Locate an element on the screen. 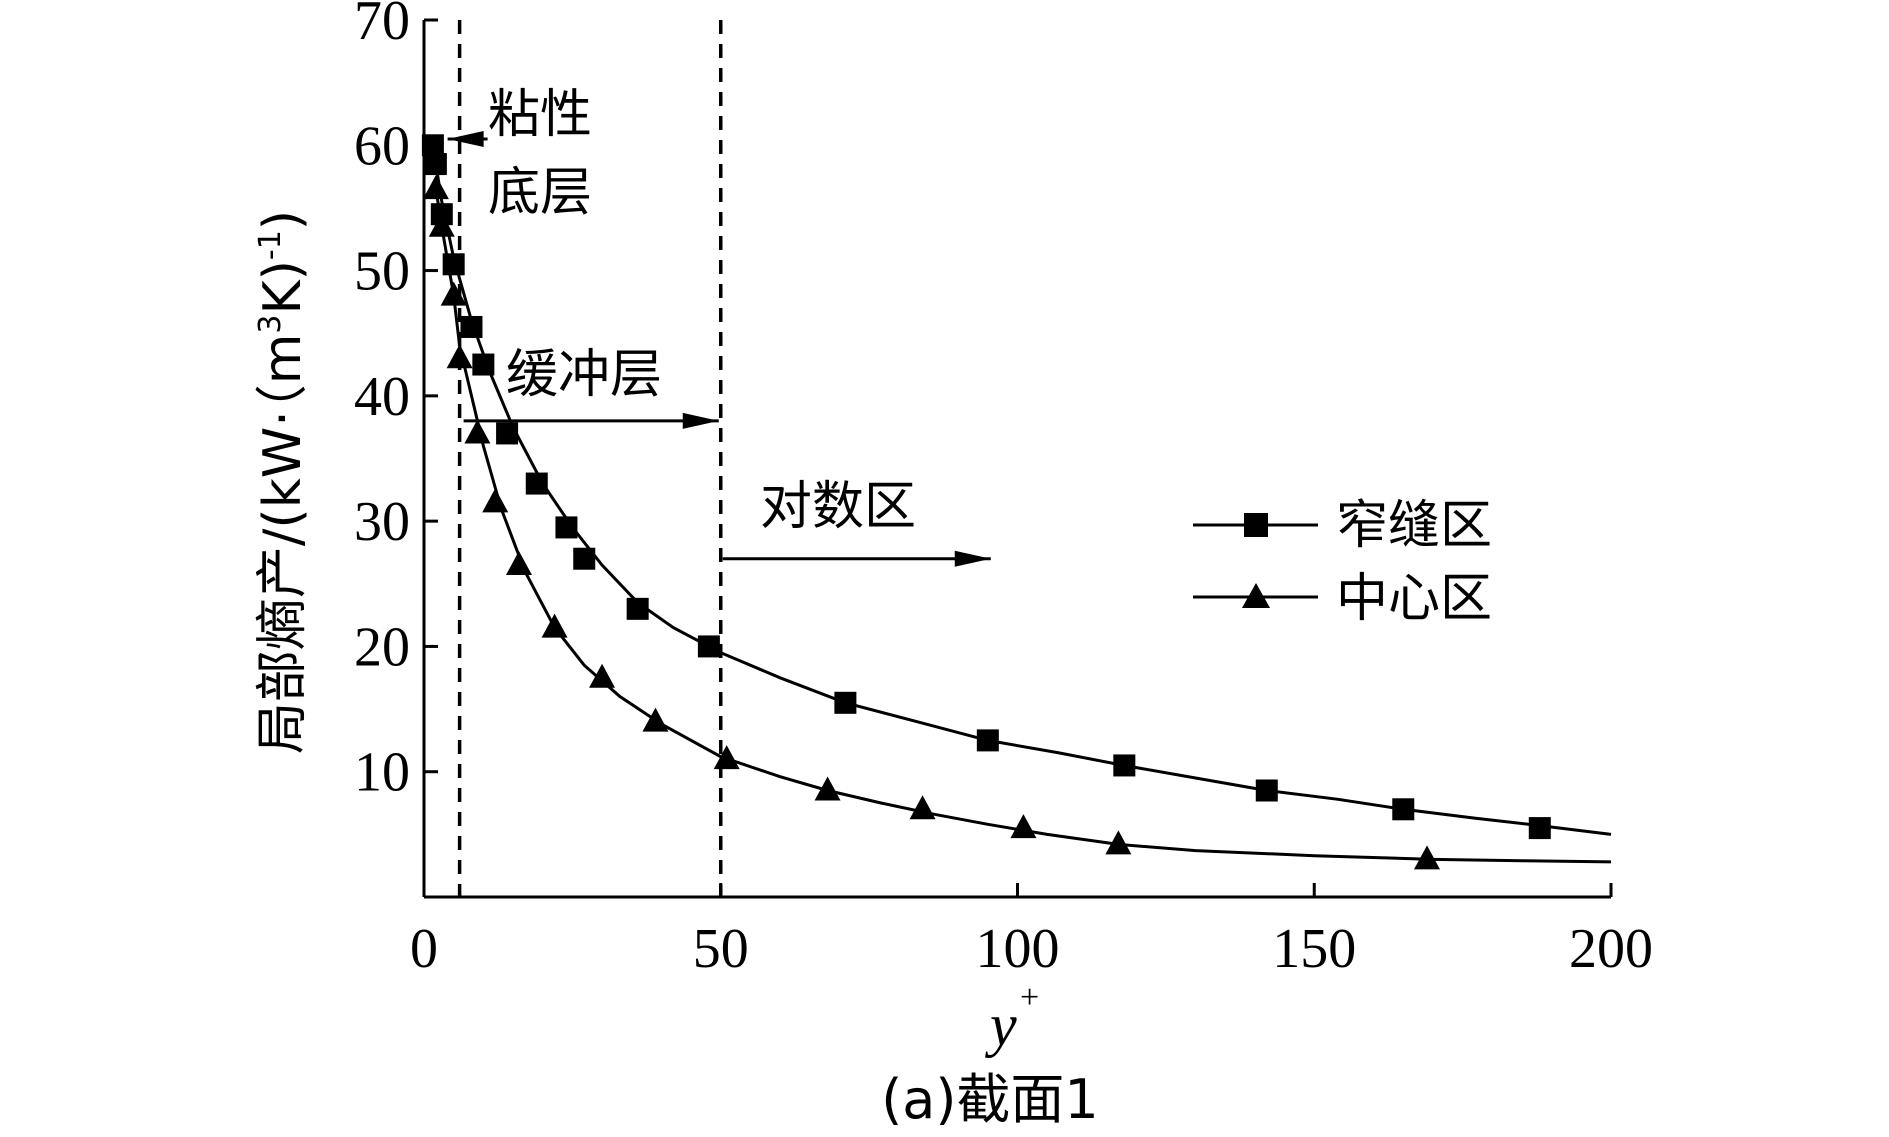 The image size is (1889, 1137). y-axis-label: 局部熵产/(kW·（m3K)-1) is located at coordinates (283, 482).